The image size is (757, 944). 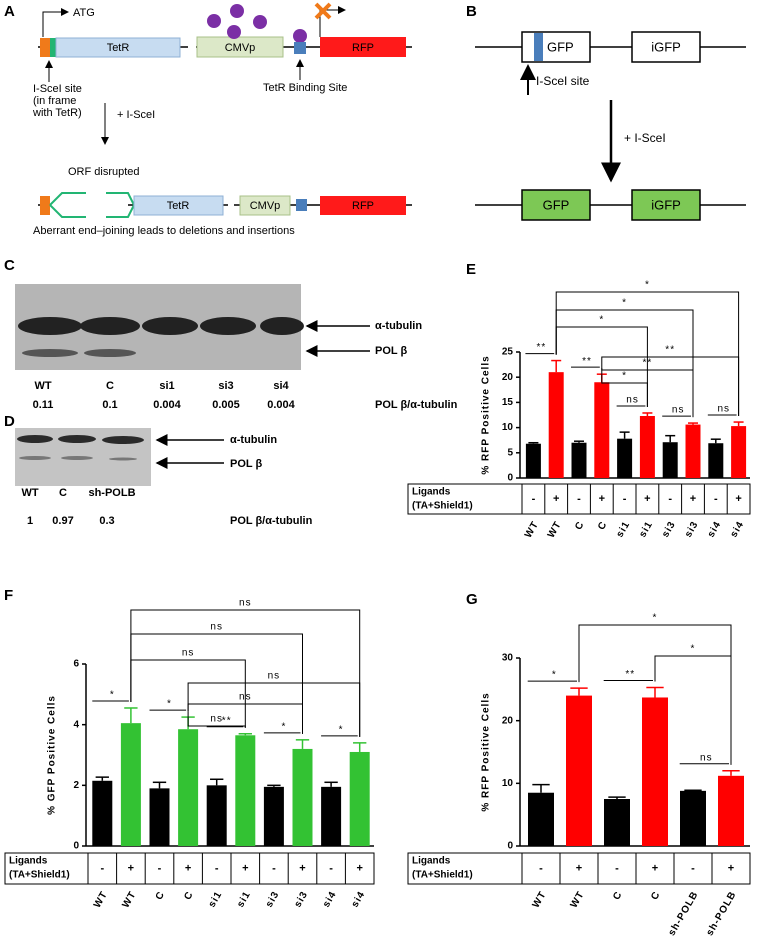 I want to click on comparison-label: *, so click(x=655, y=618).